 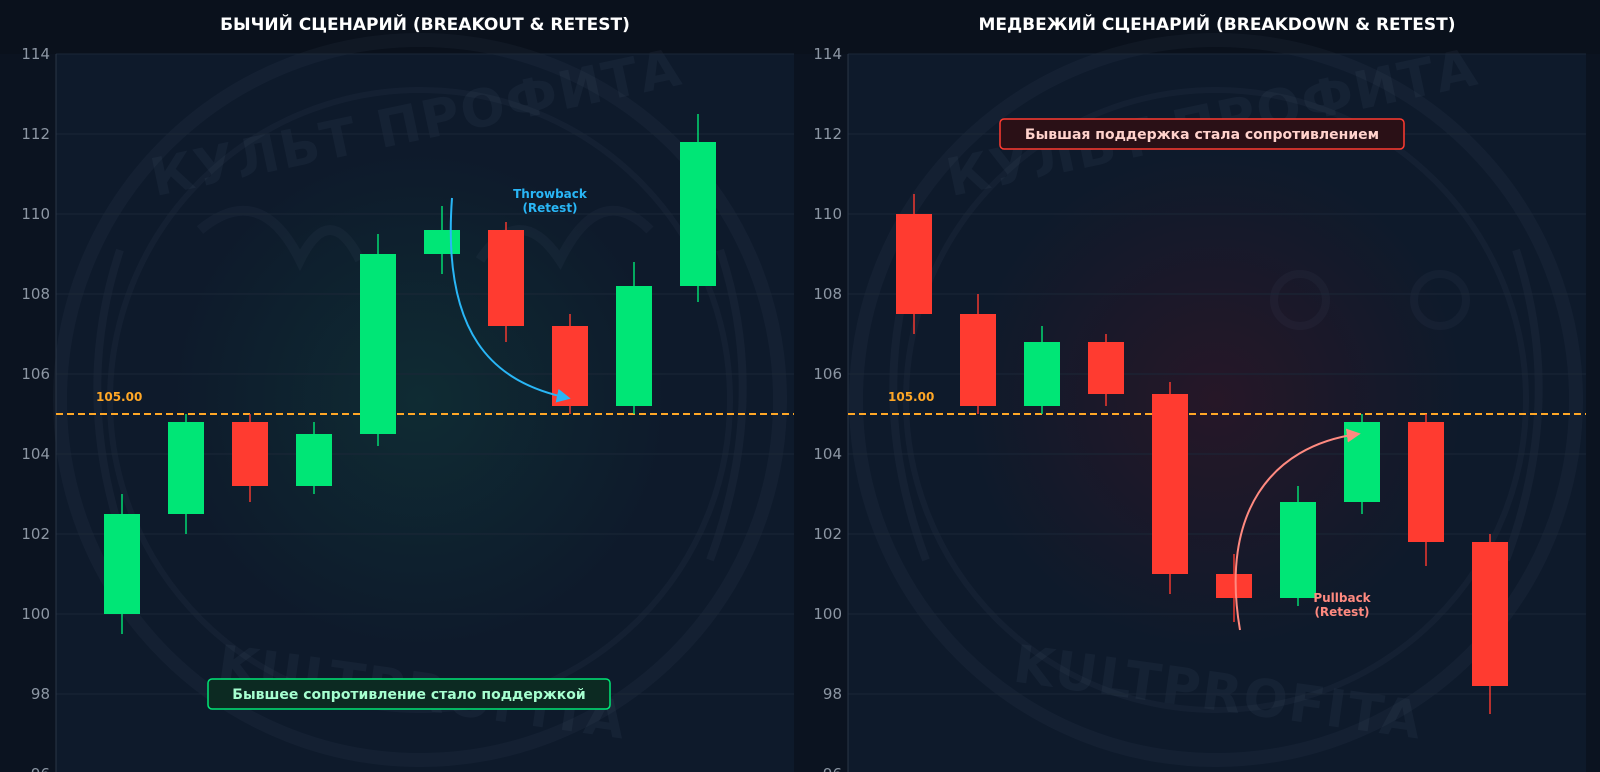 I want to click on throwback-label: Throwback, so click(x=550, y=194).